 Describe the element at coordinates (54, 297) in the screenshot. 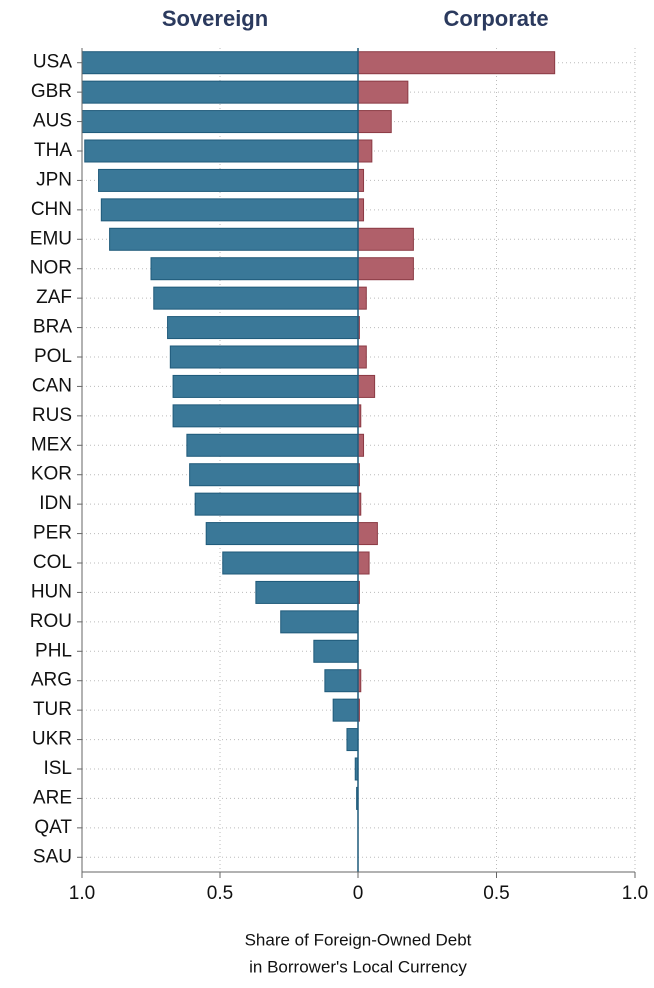

I see `y-tick-label: ZAF` at that location.